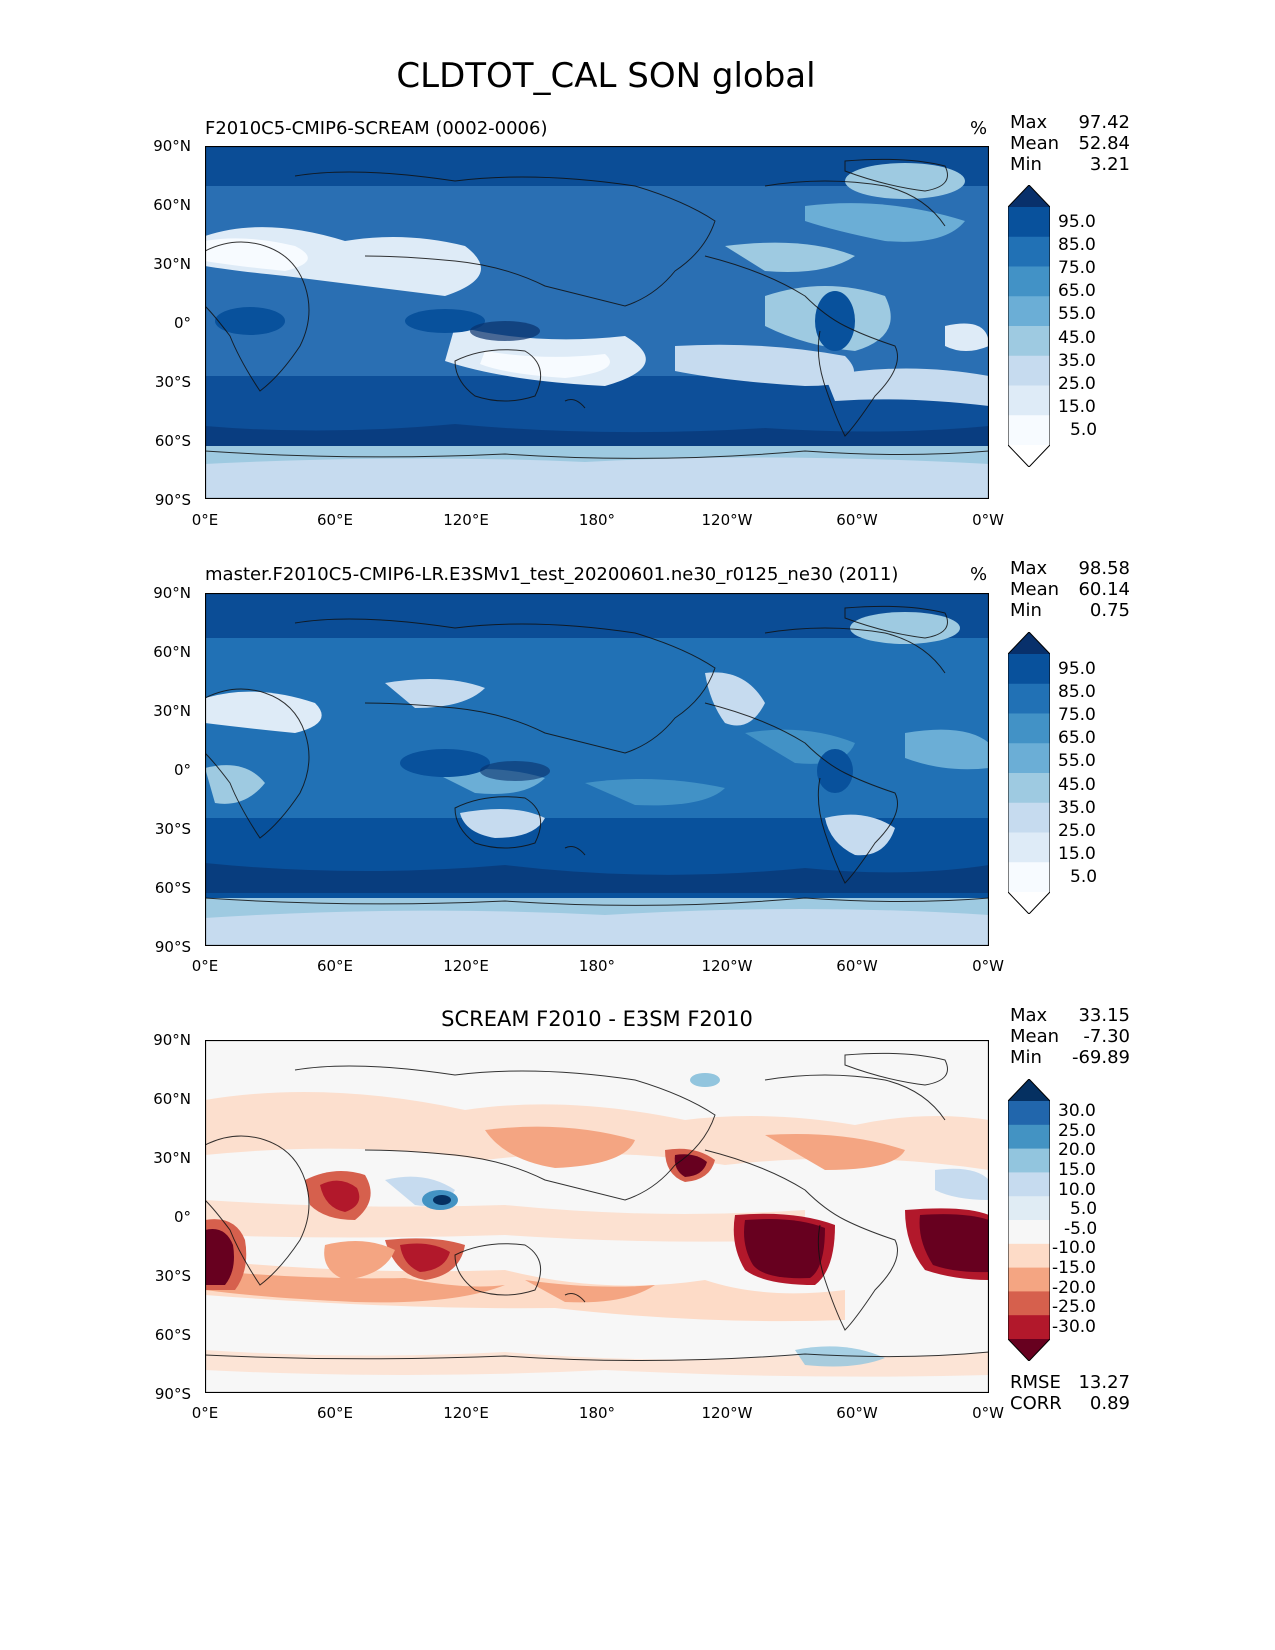  What do you see at coordinates (172, 441) in the screenshot?
I see `p1-ytick-60s: 60°S` at bounding box center [172, 441].